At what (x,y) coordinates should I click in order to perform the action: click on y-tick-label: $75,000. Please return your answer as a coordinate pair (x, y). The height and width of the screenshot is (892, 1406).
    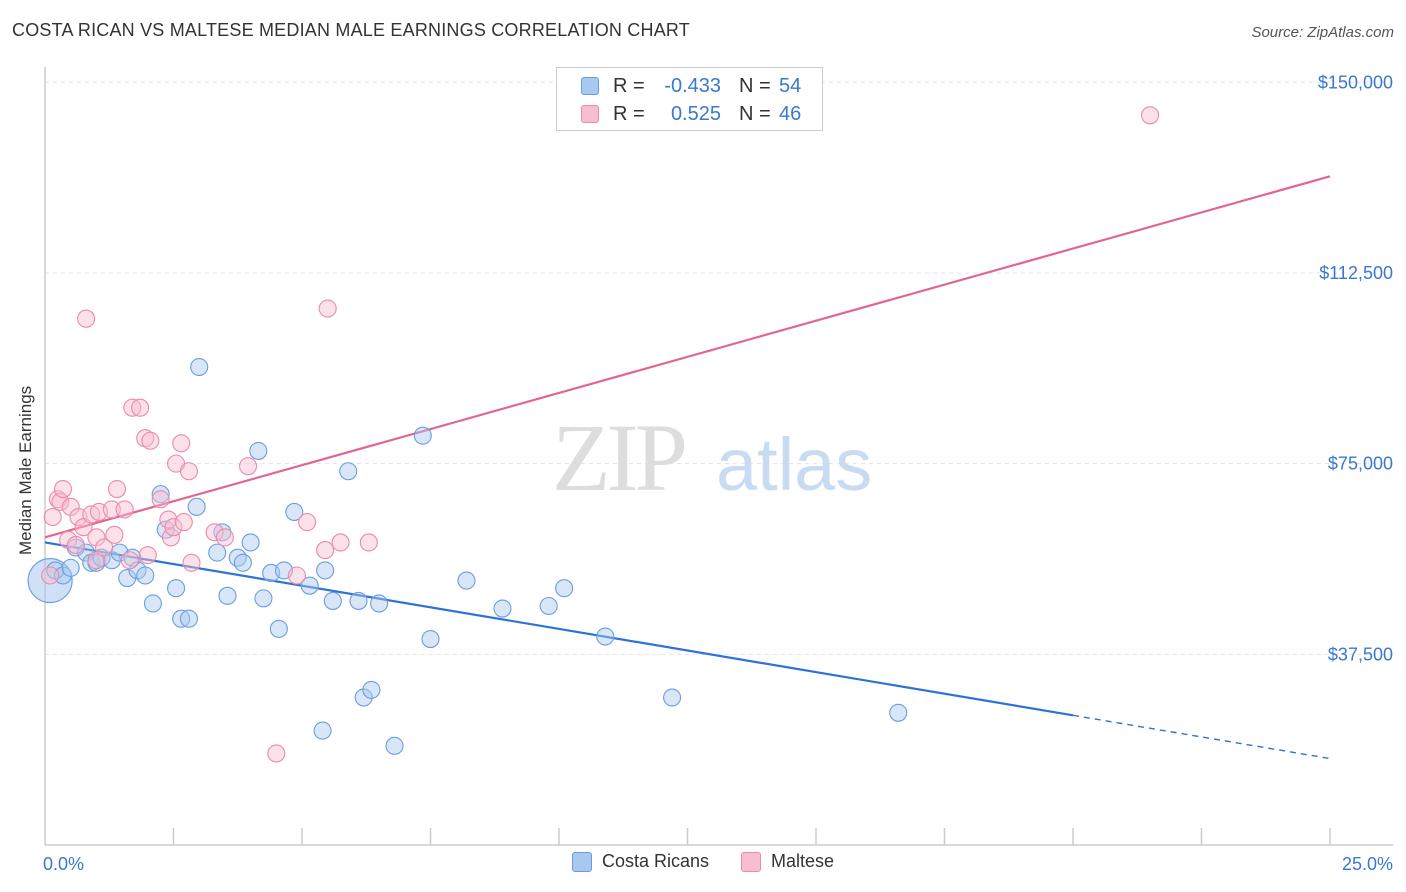
    Looking at the image, I should click on (1360, 464).